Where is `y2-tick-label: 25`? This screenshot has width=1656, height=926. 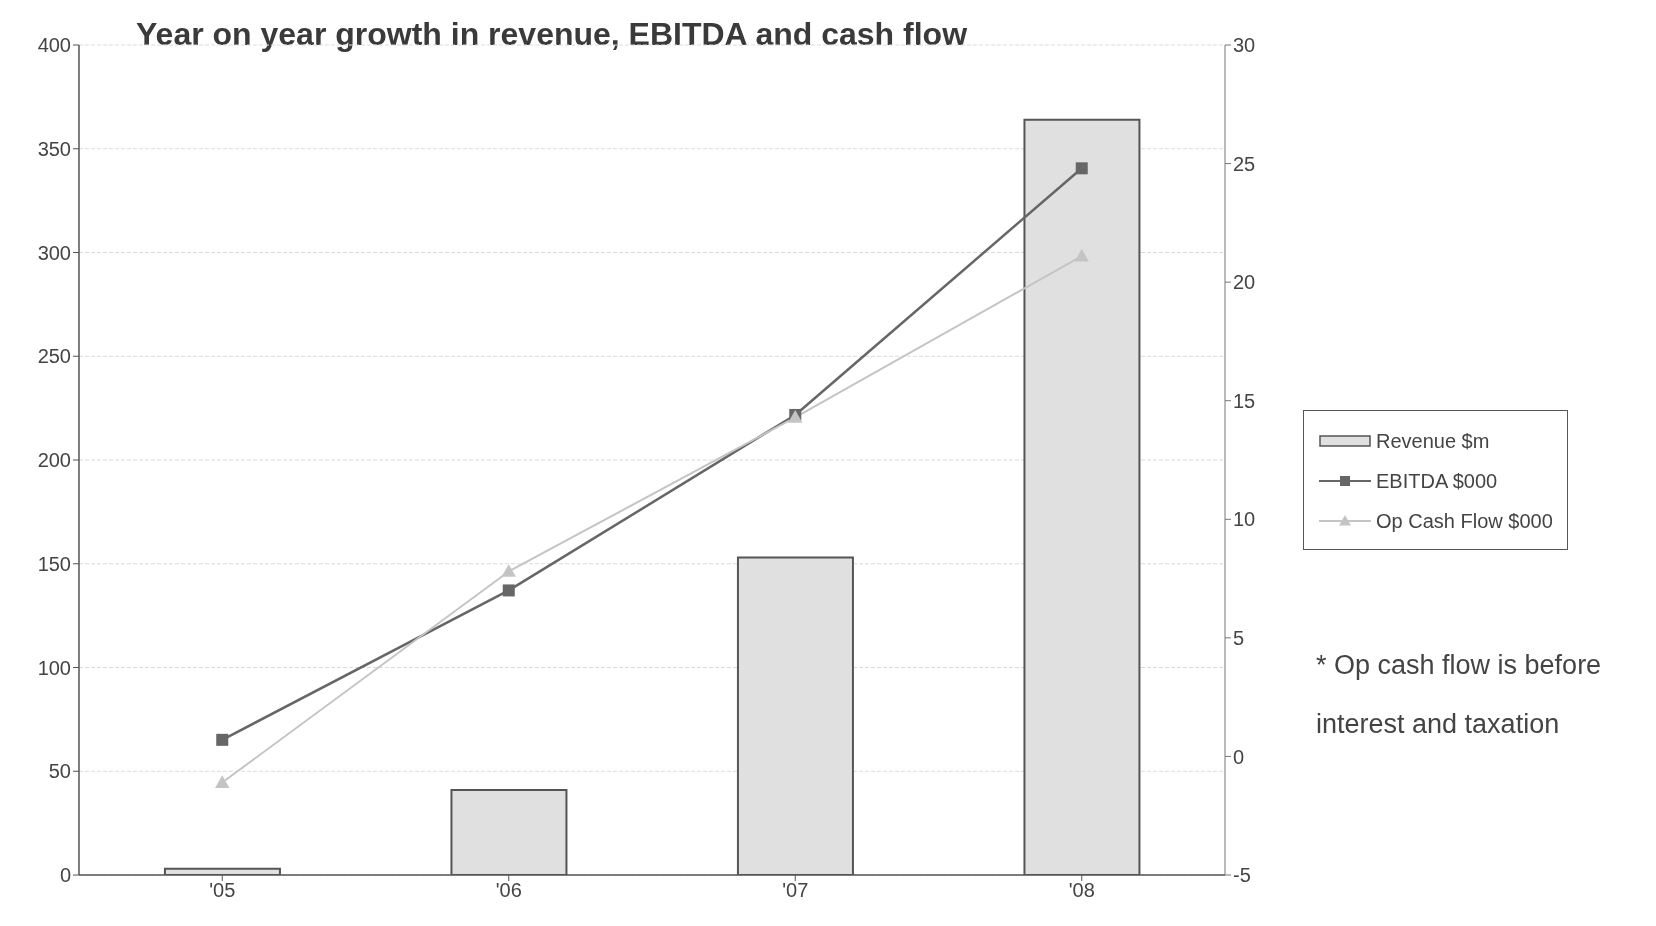
y2-tick-label: 25 is located at coordinates (1244, 163).